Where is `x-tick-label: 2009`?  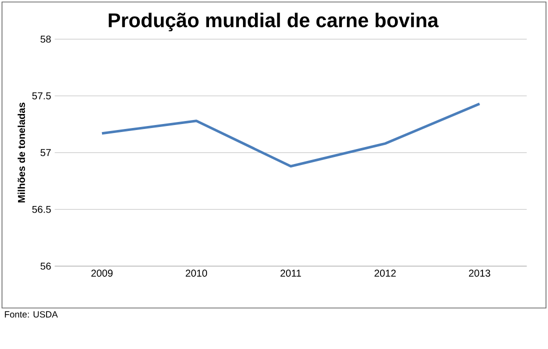
x-tick-label: 2009 is located at coordinates (102, 273).